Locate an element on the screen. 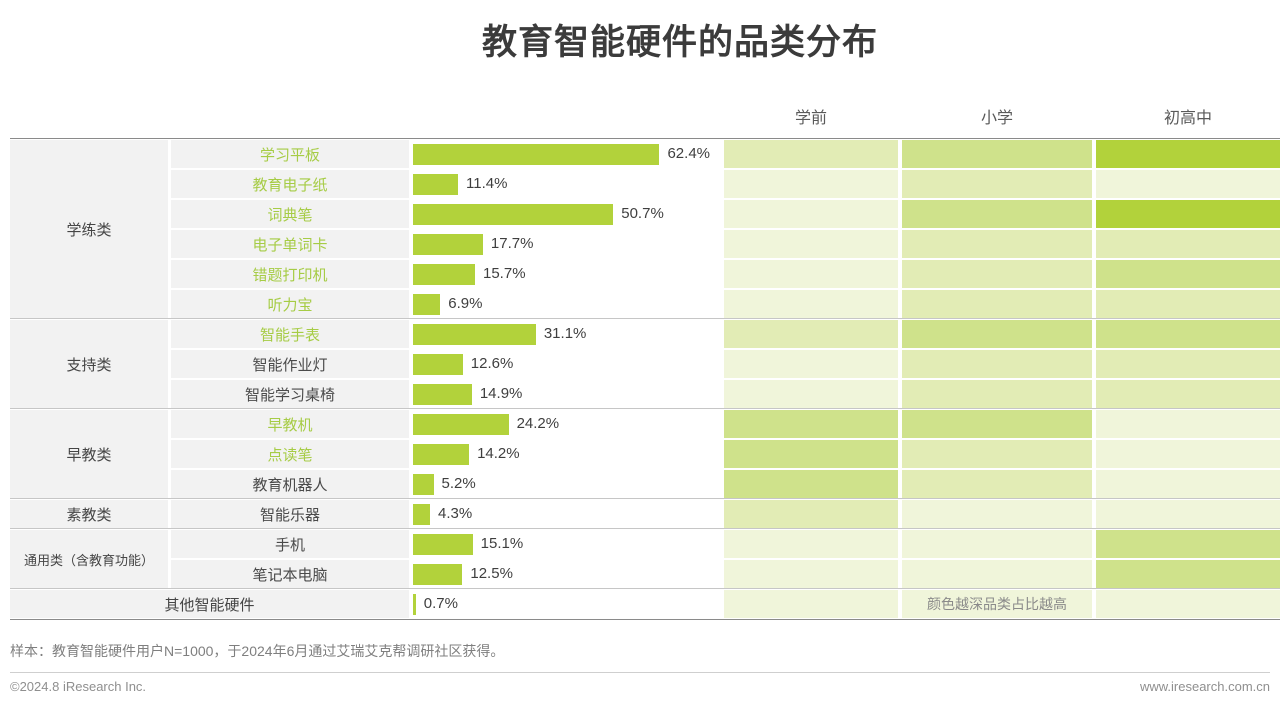 This screenshot has width=1280, height=701. table-bottom-border is located at coordinates (645, 619).